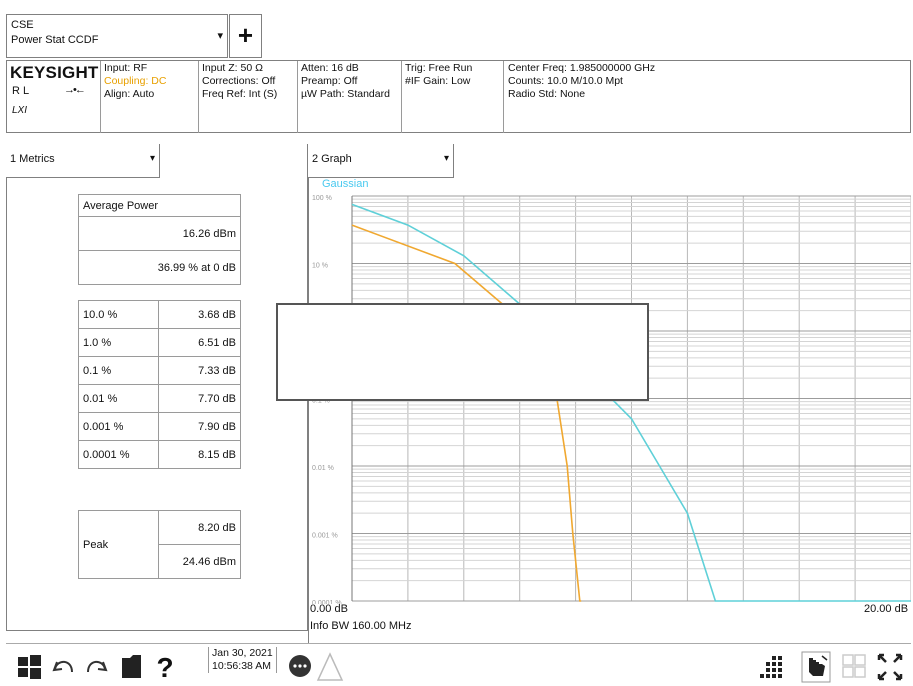  What do you see at coordinates (83, 161) in the screenshot?
I see `metrics-window-selector: 1 Metrics ▾` at bounding box center [83, 161].